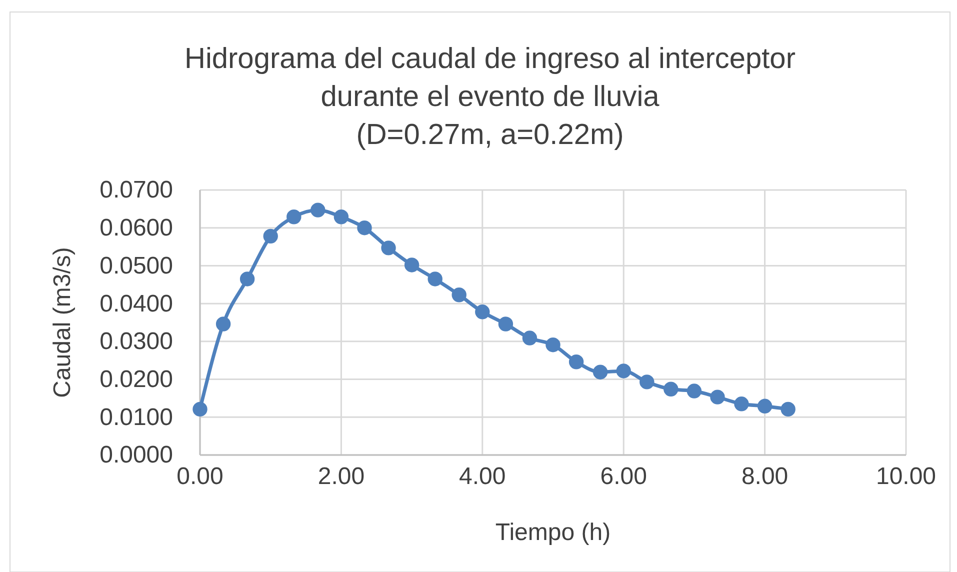  Describe the element at coordinates (906, 476) in the screenshot. I see `x-tick-label: 10.00` at that location.